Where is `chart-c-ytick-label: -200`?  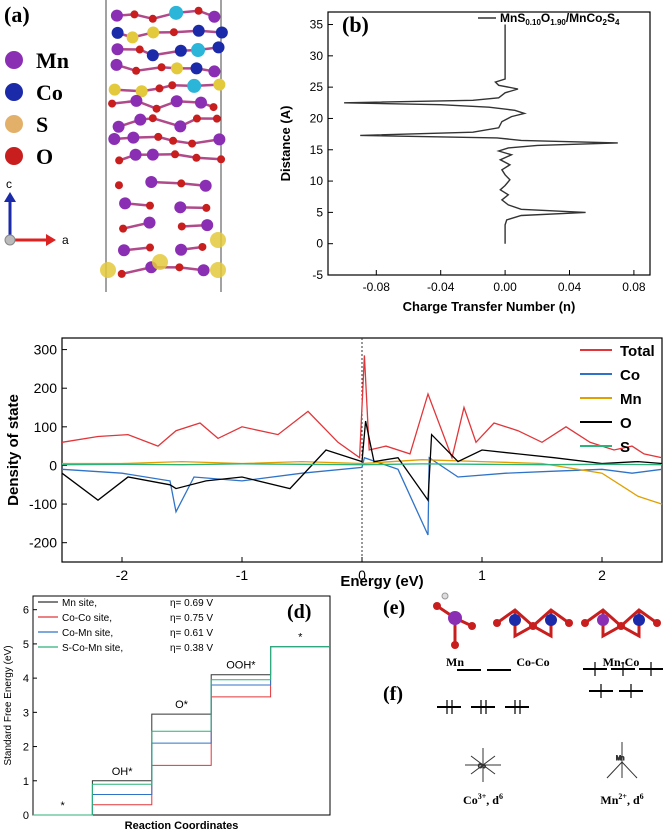 chart-c-ytick-label: -200 is located at coordinates (43, 543).